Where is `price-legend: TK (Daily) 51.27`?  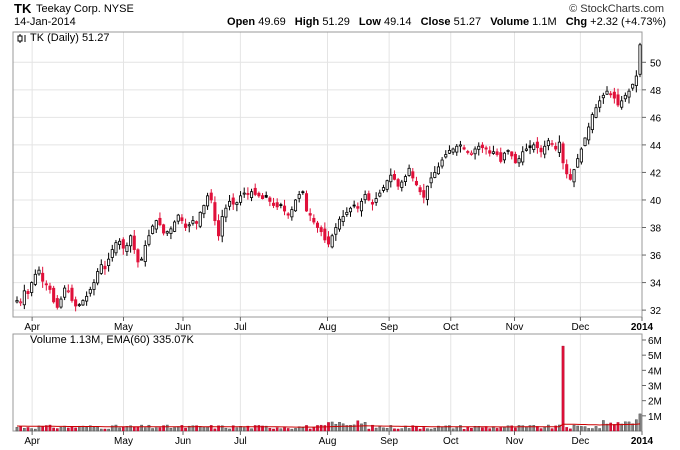 price-legend: TK (Daily) 51.27 is located at coordinates (69, 38).